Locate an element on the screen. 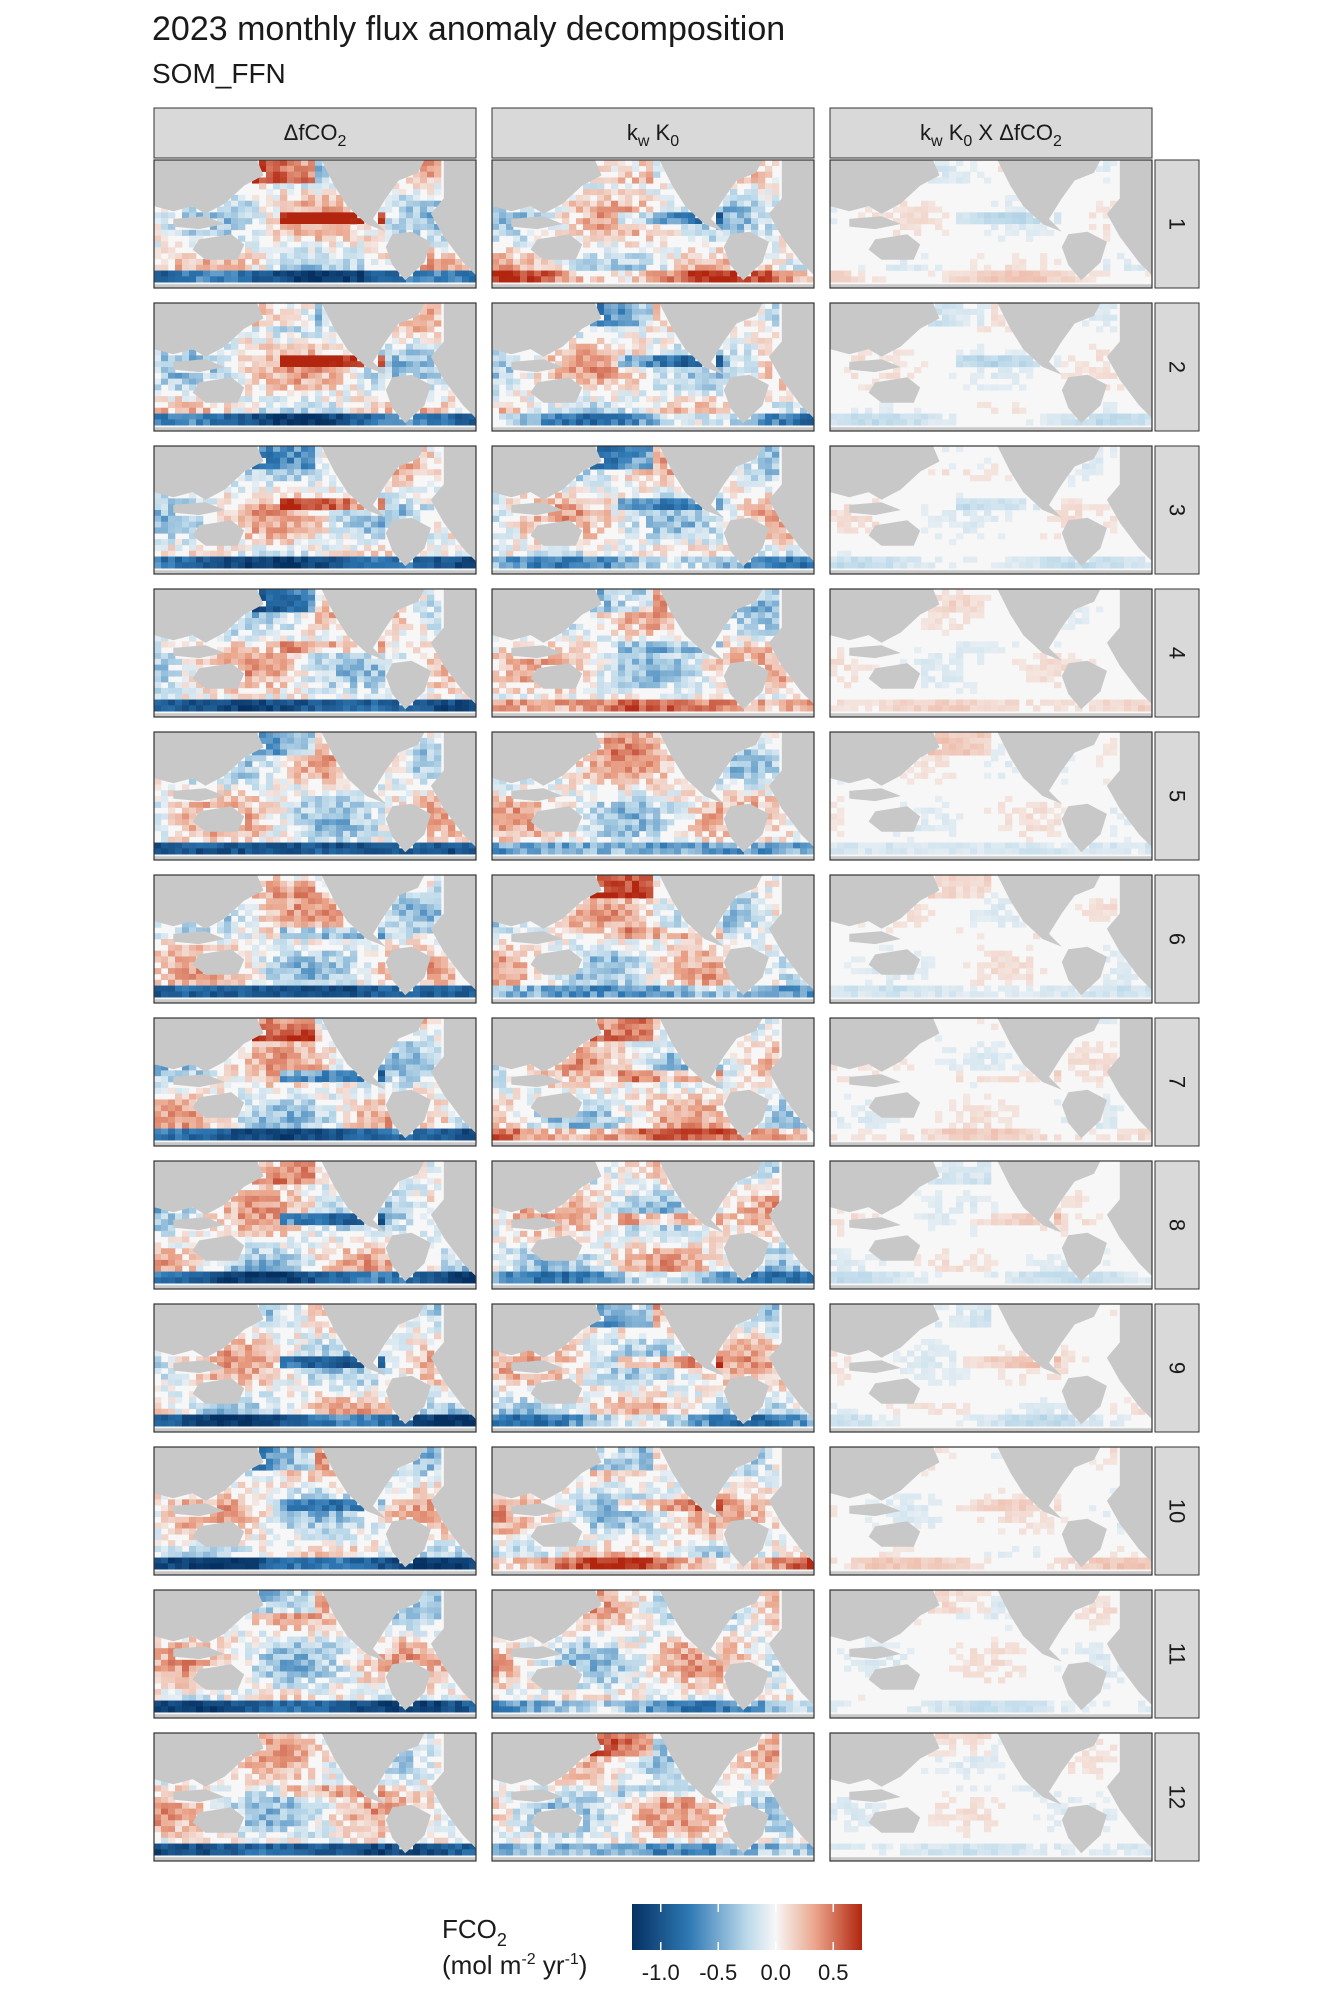 This screenshot has width=1344, height=2016. land-mass is located at coordinates (556, 390).